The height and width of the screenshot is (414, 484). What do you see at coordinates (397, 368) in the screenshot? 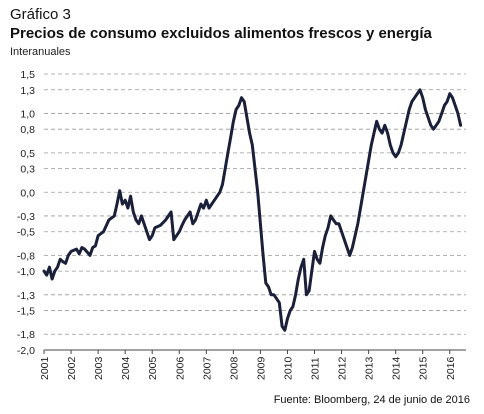
I see `x-tick-label: 2014` at bounding box center [397, 368].